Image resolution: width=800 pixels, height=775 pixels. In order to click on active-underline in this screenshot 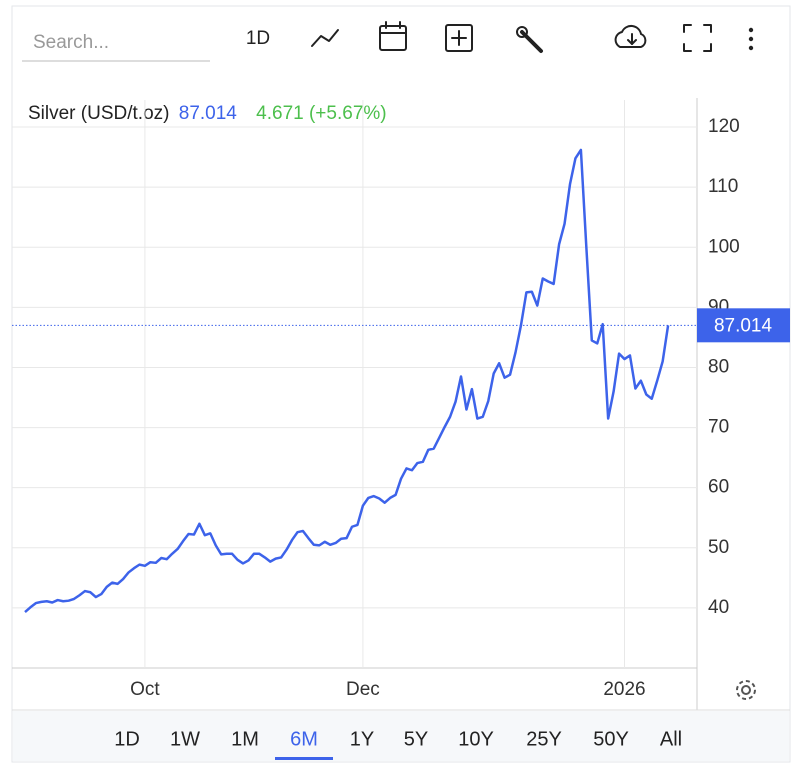, I will do `click(304, 758)`.